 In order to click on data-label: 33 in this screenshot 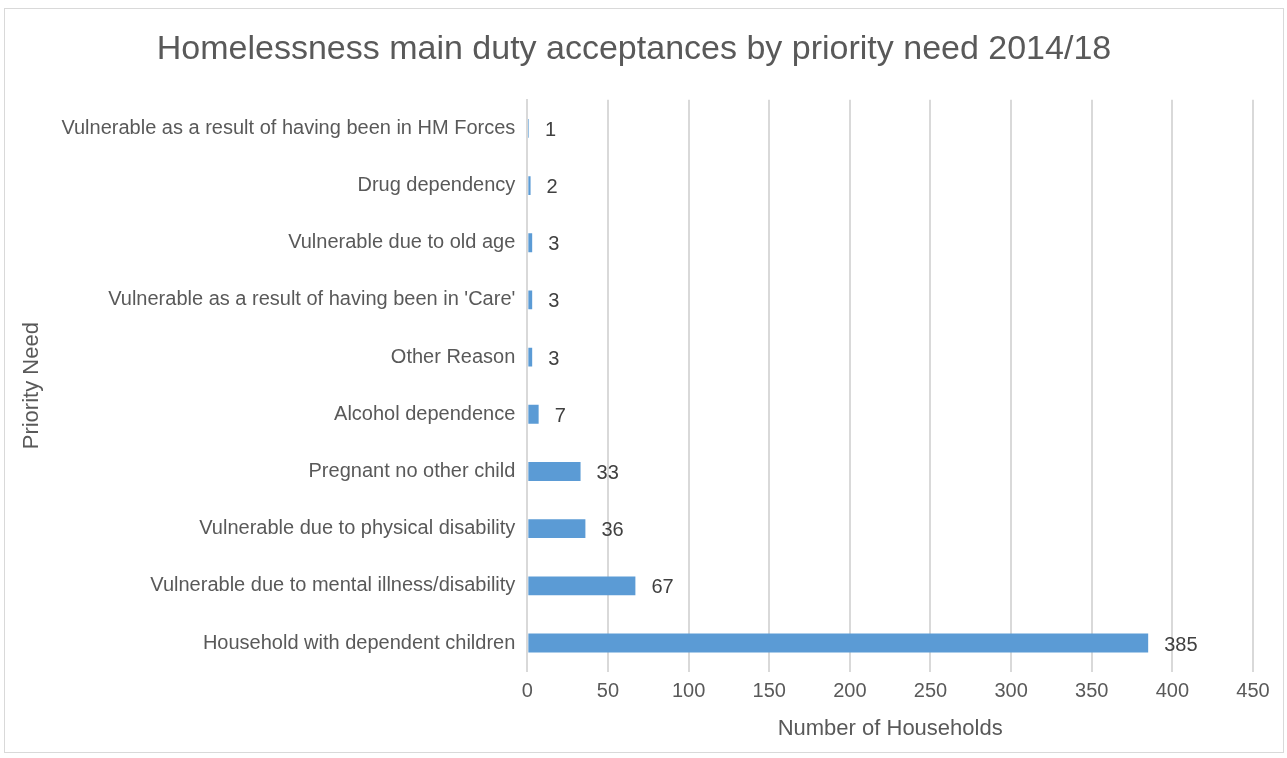, I will do `click(607, 471)`.